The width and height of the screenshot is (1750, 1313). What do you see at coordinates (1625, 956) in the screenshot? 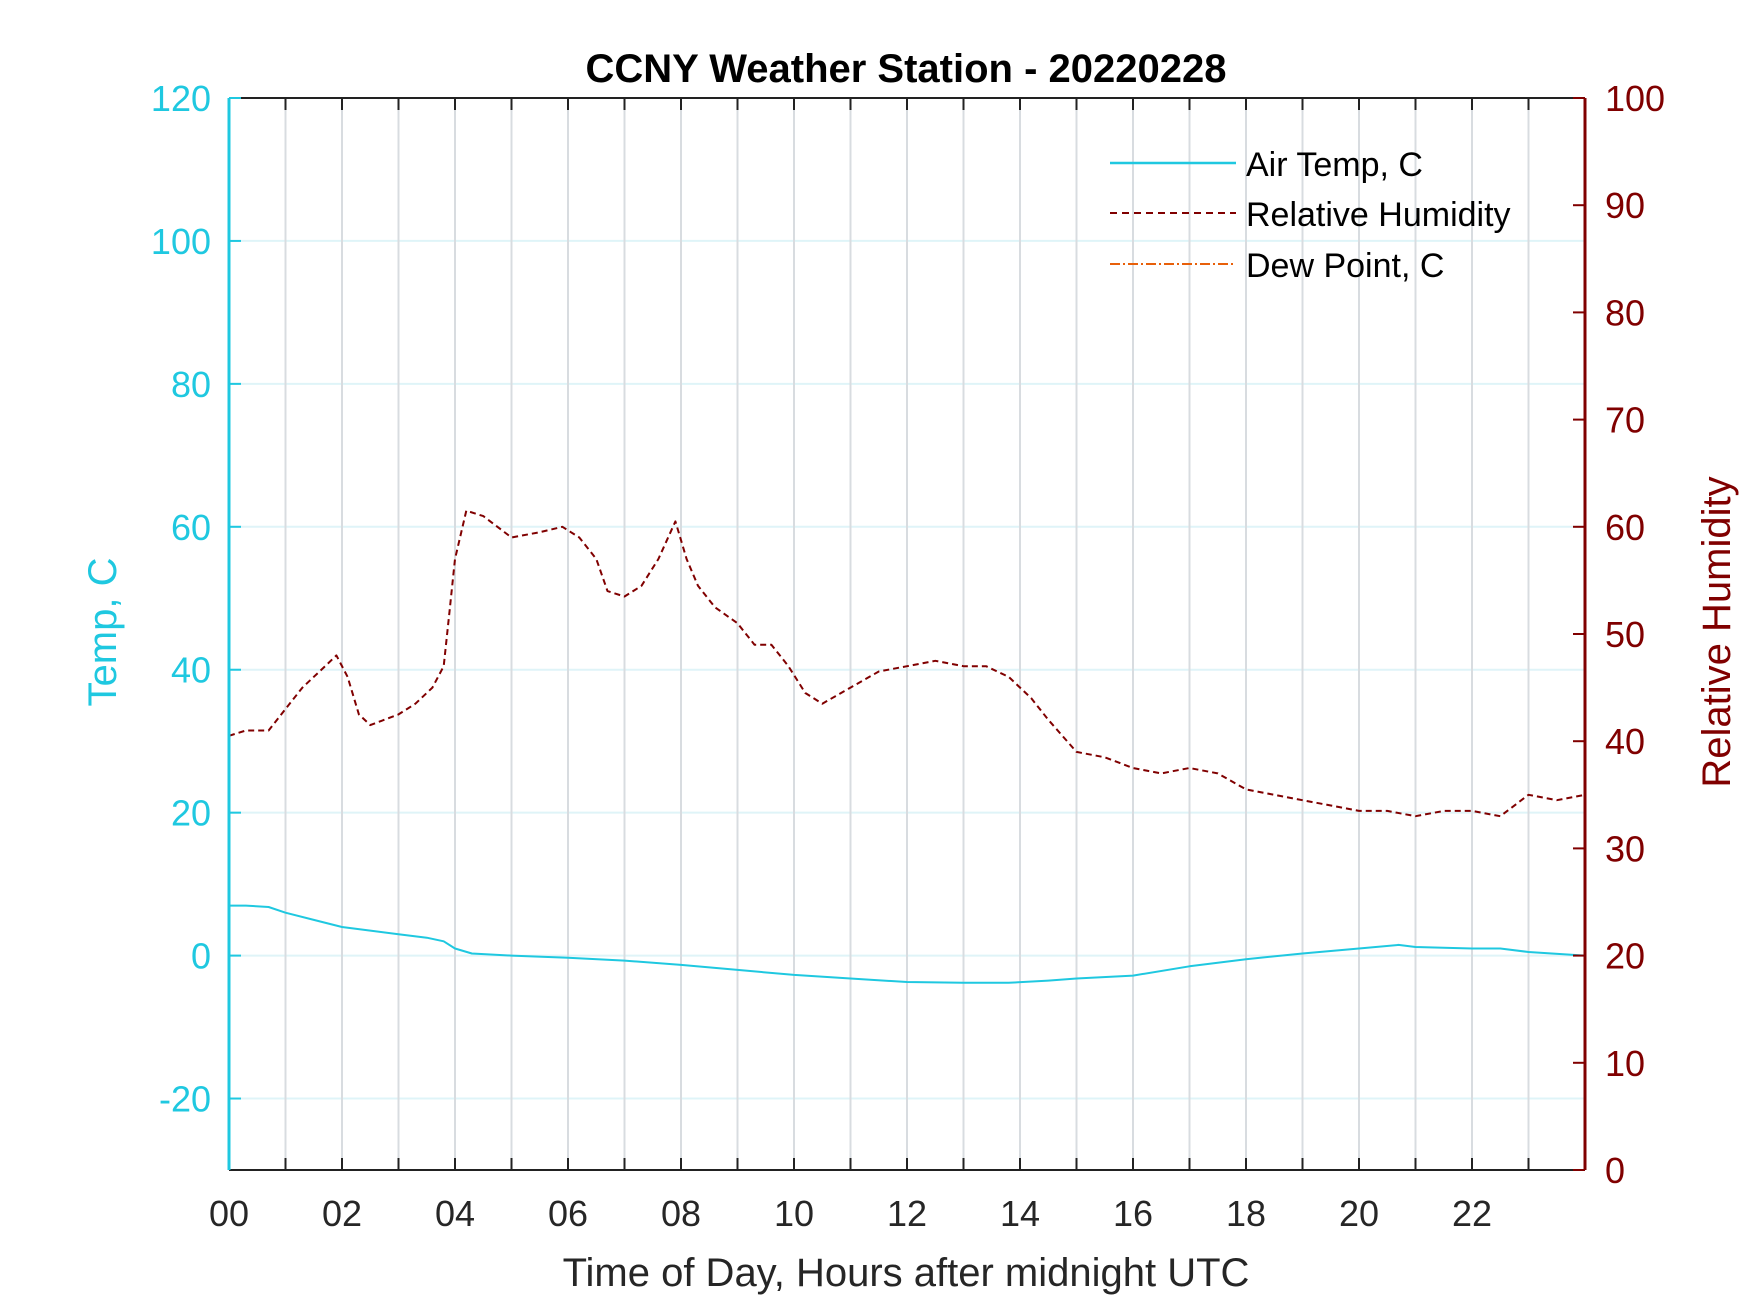
I see `y-right-tick-label: 20` at bounding box center [1625, 956].